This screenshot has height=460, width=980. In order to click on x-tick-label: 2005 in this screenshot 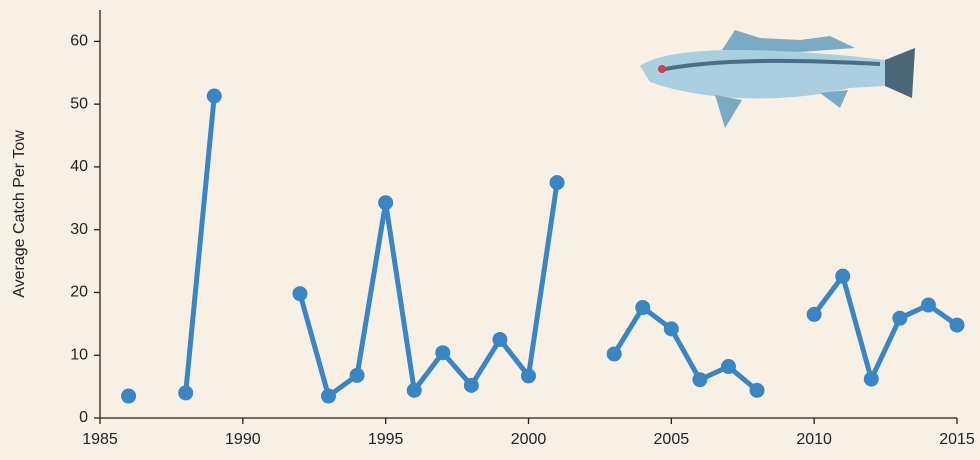, I will do `click(672, 439)`.